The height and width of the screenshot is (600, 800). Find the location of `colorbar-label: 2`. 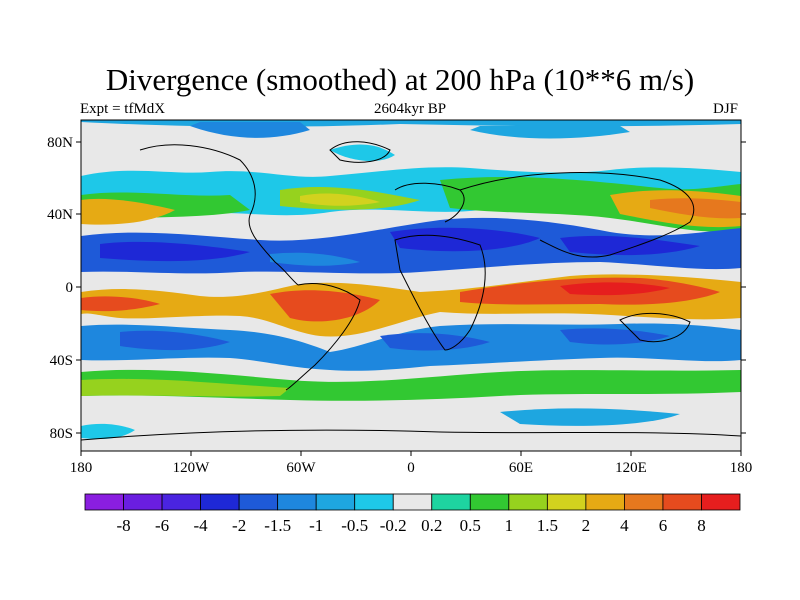

colorbar-label: 2 is located at coordinates (586, 525).